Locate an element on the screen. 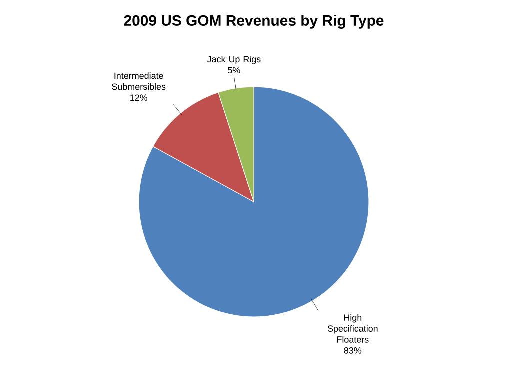  slice-label: High Specification Floaters is located at coordinates (353, 328).